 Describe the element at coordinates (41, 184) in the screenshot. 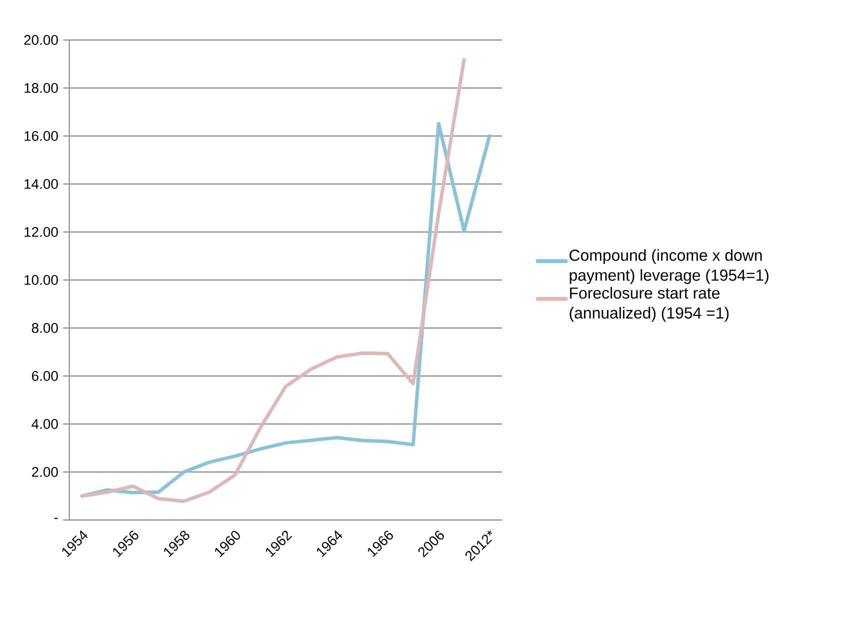

I see `y-tick-label: 14.00` at that location.